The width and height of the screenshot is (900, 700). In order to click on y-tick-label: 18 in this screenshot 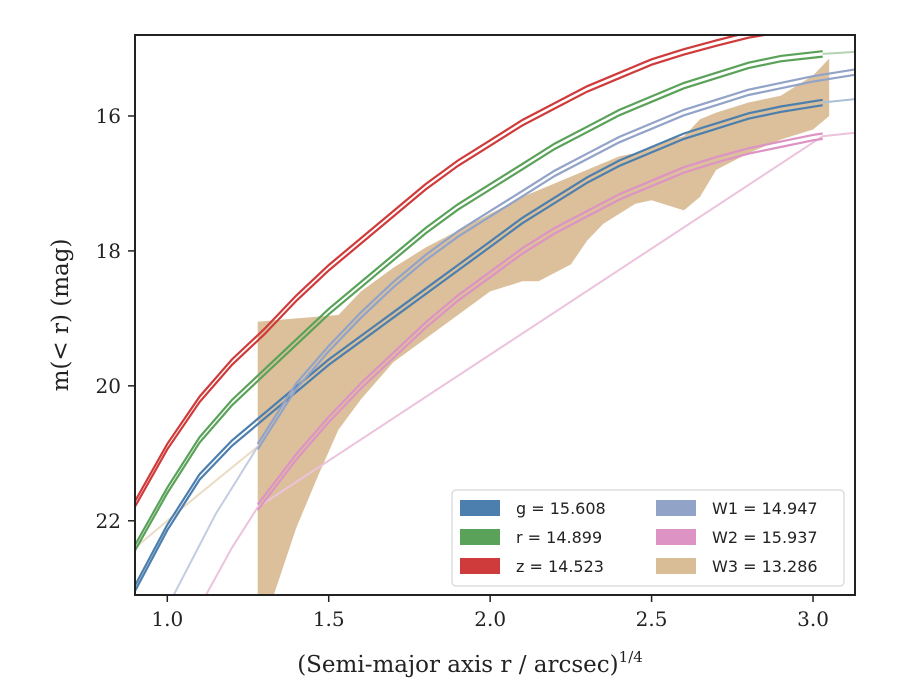, I will do `click(108, 251)`.